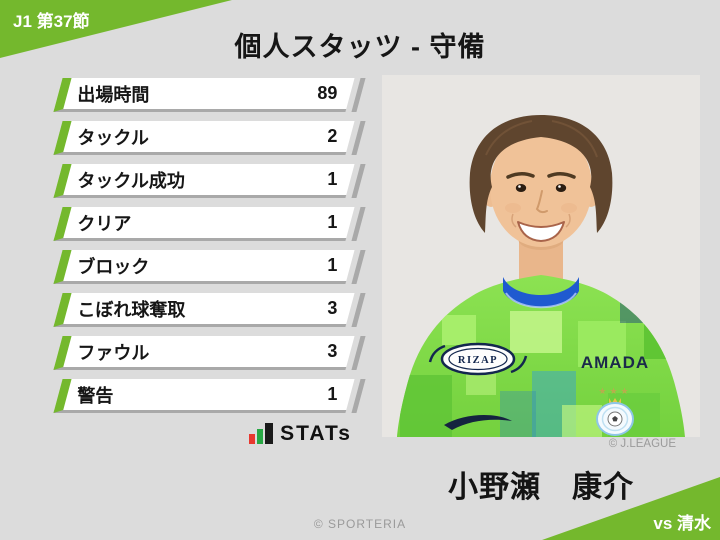  I want to click on stat-label: クリア, so click(104, 223).